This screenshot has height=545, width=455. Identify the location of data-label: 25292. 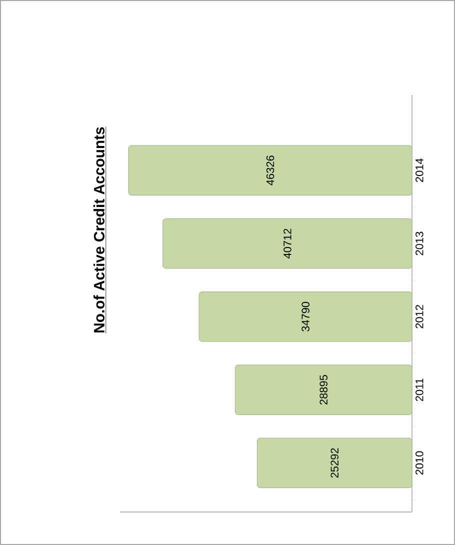
(334, 463).